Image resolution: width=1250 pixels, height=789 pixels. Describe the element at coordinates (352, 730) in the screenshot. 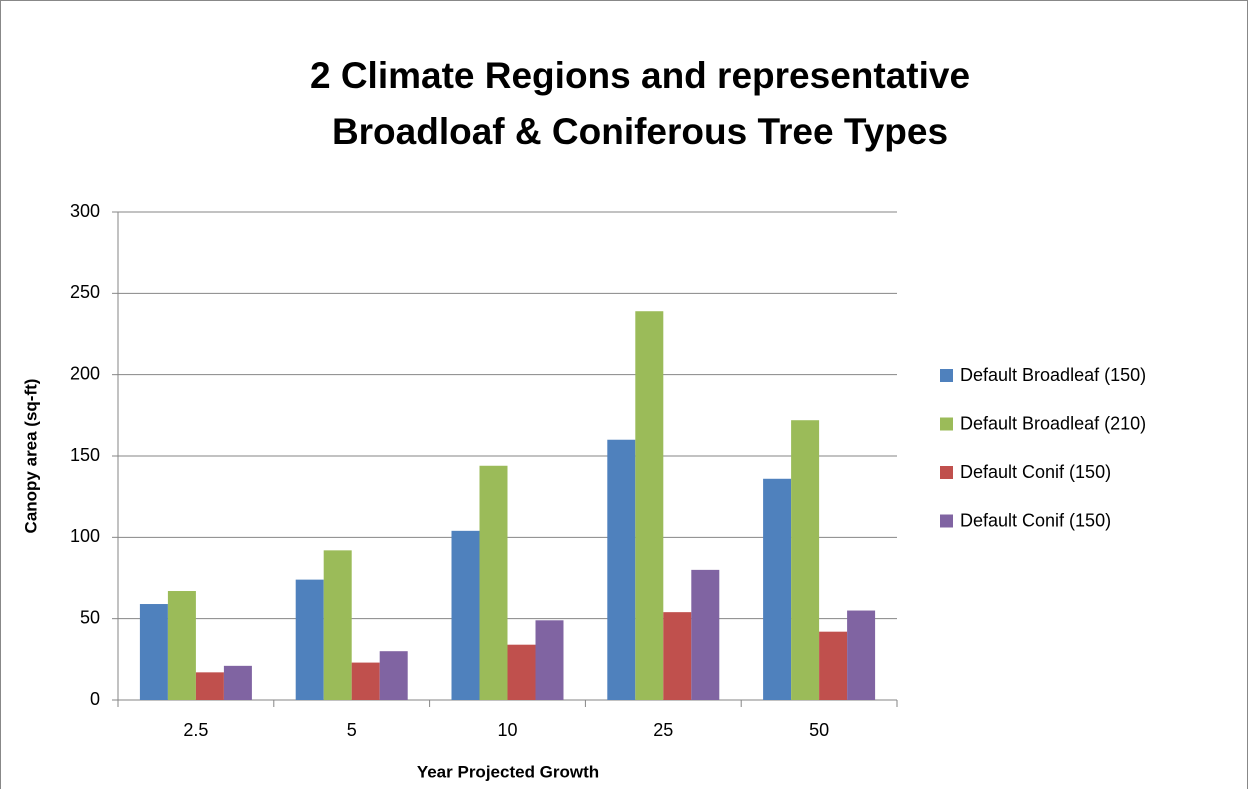

I see `x-tick-label: 5` at that location.